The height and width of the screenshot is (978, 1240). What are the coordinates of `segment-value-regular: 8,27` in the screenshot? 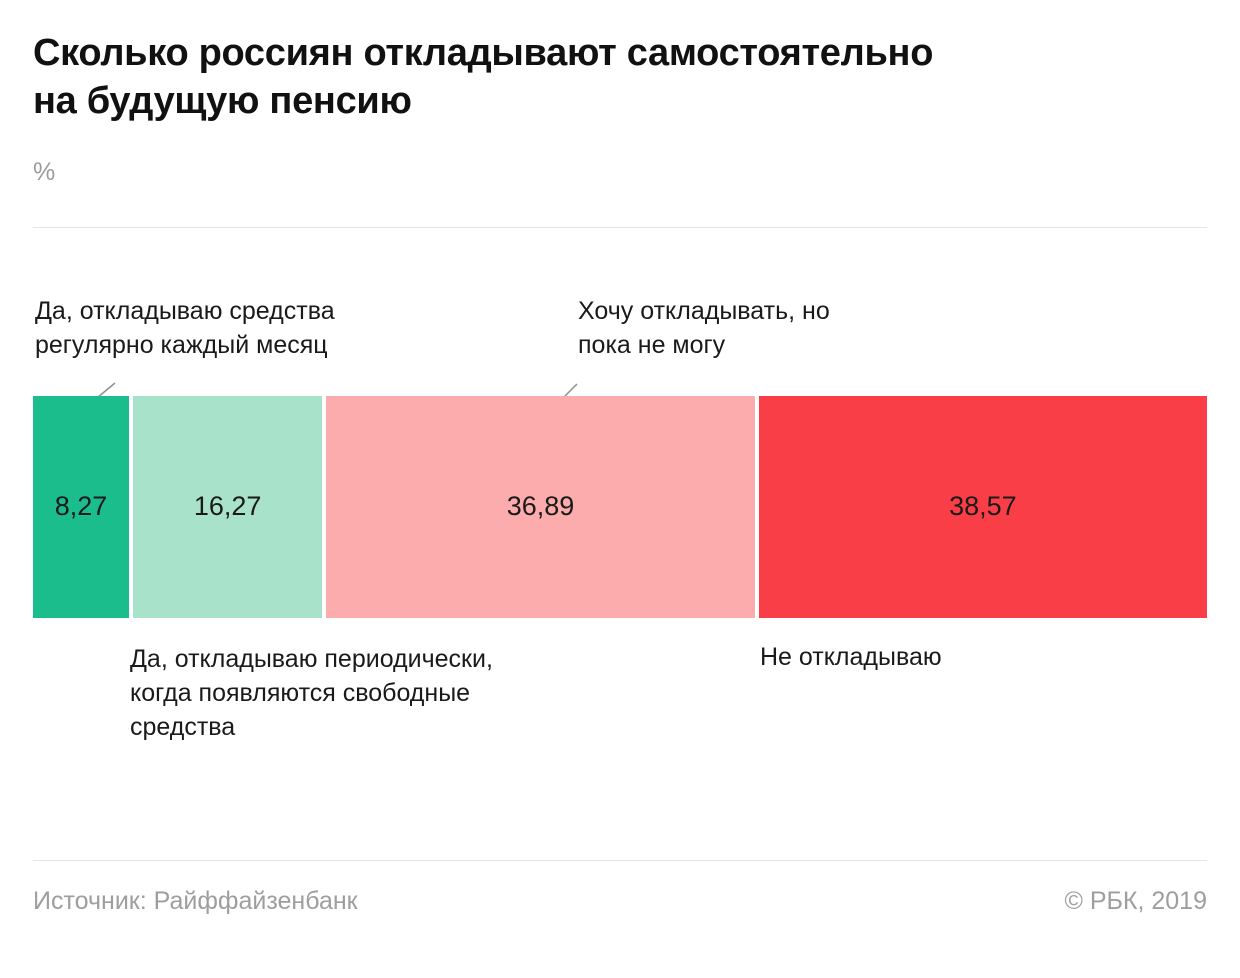 It's located at (81, 506).